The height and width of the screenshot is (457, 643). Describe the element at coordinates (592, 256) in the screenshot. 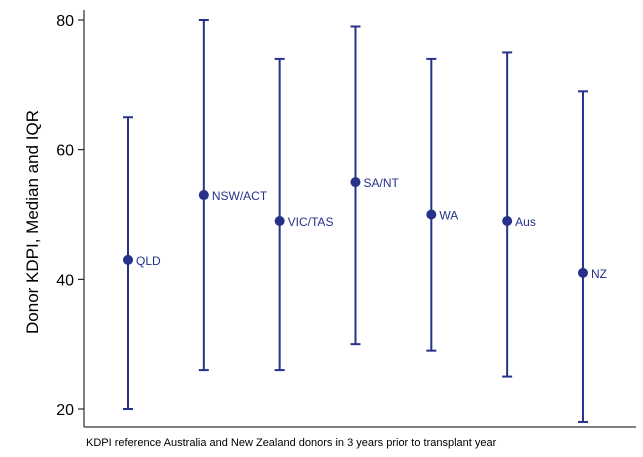

I see `point-group: NZ` at that location.